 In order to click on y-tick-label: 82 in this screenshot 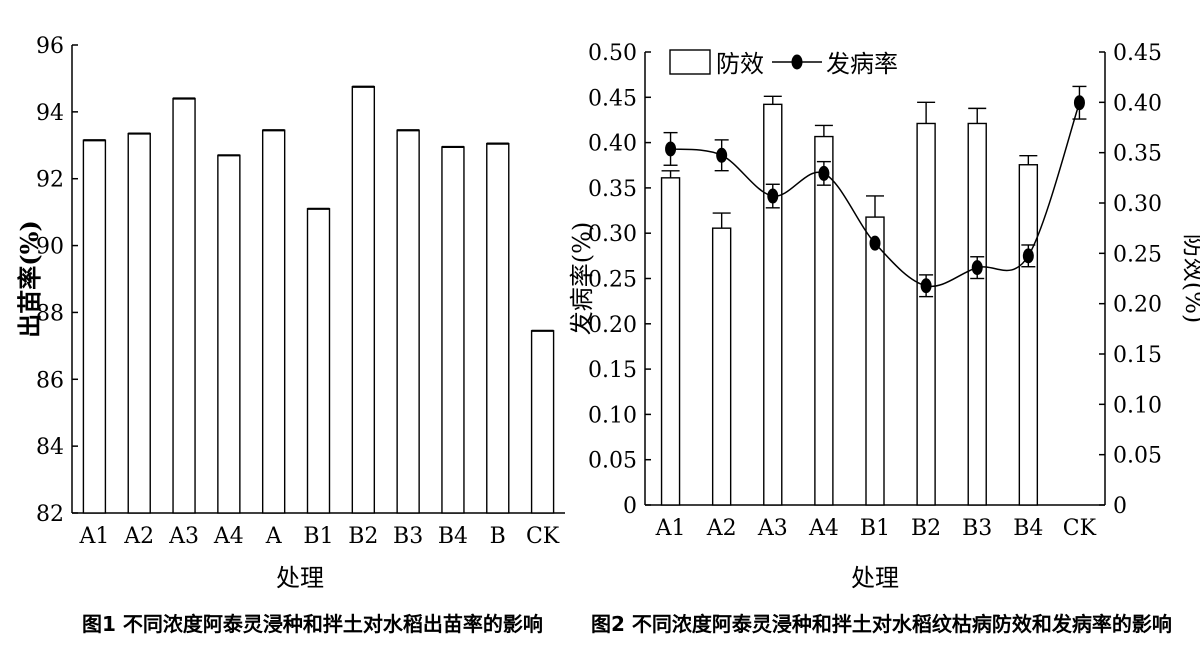, I will do `click(50, 514)`.